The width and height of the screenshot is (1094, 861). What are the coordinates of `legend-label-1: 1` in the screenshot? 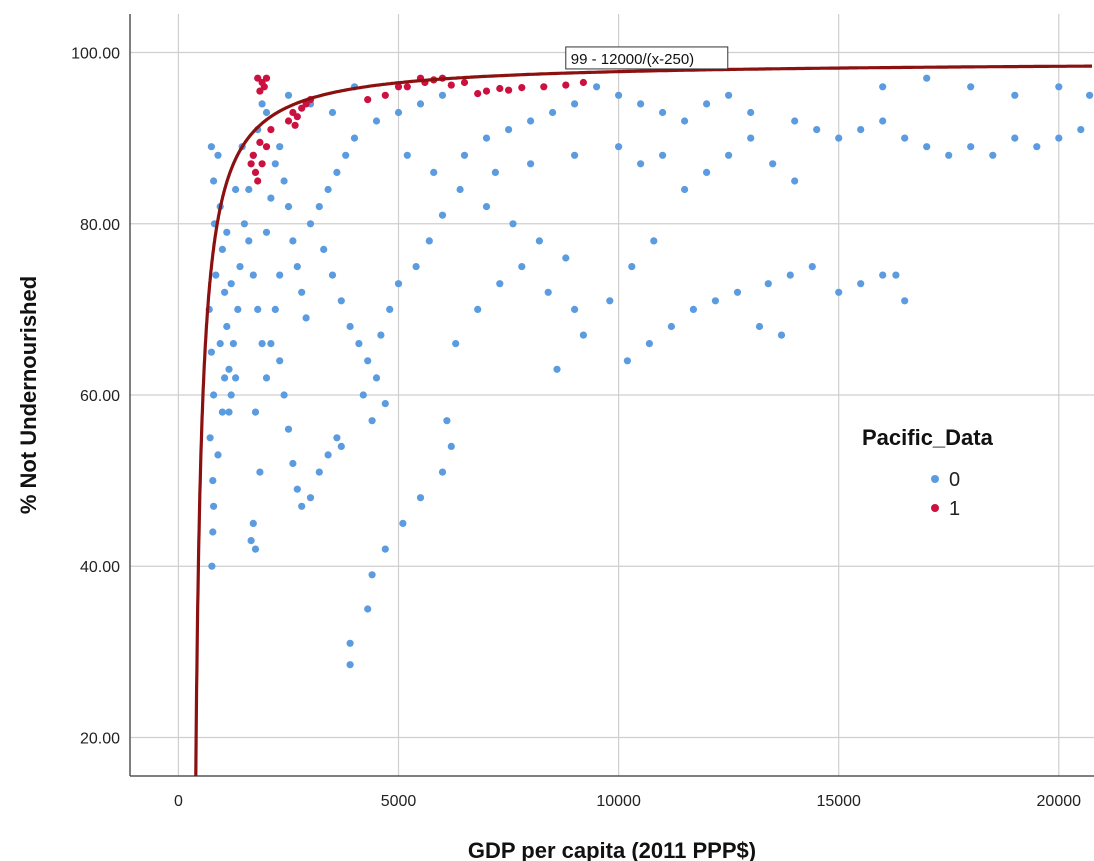 It's located at (954, 509).